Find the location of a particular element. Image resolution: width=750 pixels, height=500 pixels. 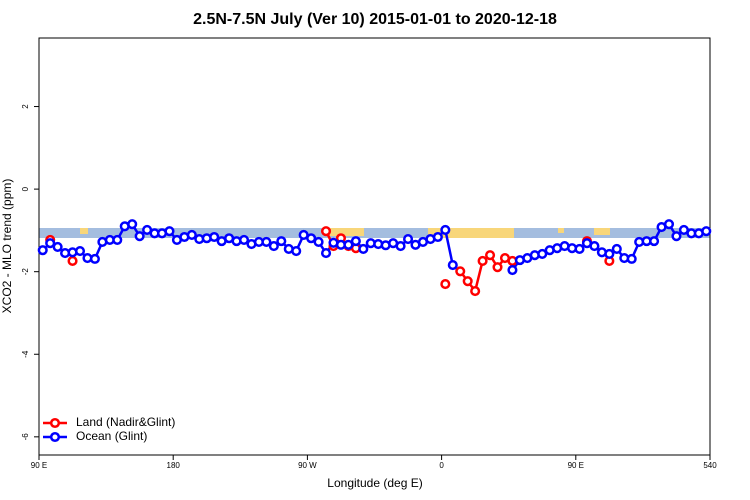

map-strip is located at coordinates (374, 233).